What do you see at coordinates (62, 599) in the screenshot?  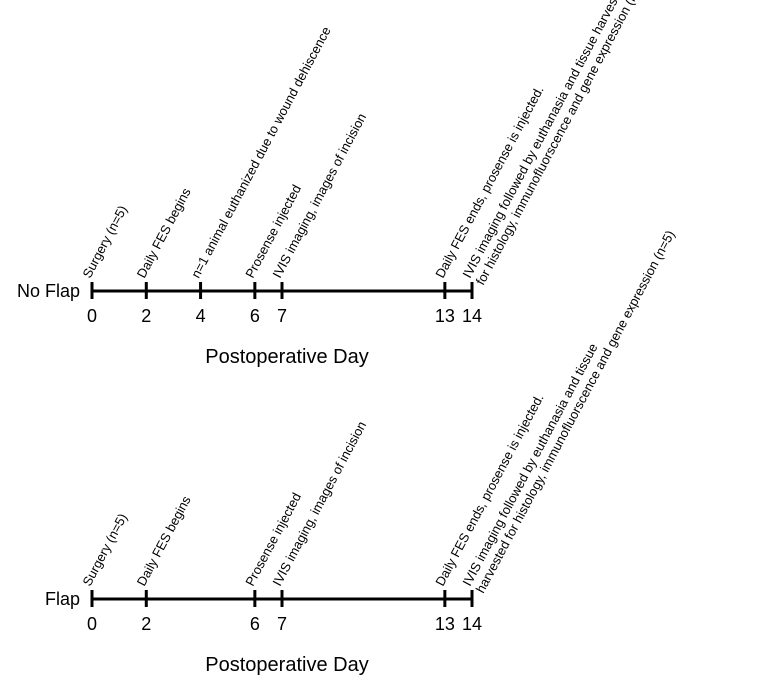 I see `timeline-label: Flap` at bounding box center [62, 599].